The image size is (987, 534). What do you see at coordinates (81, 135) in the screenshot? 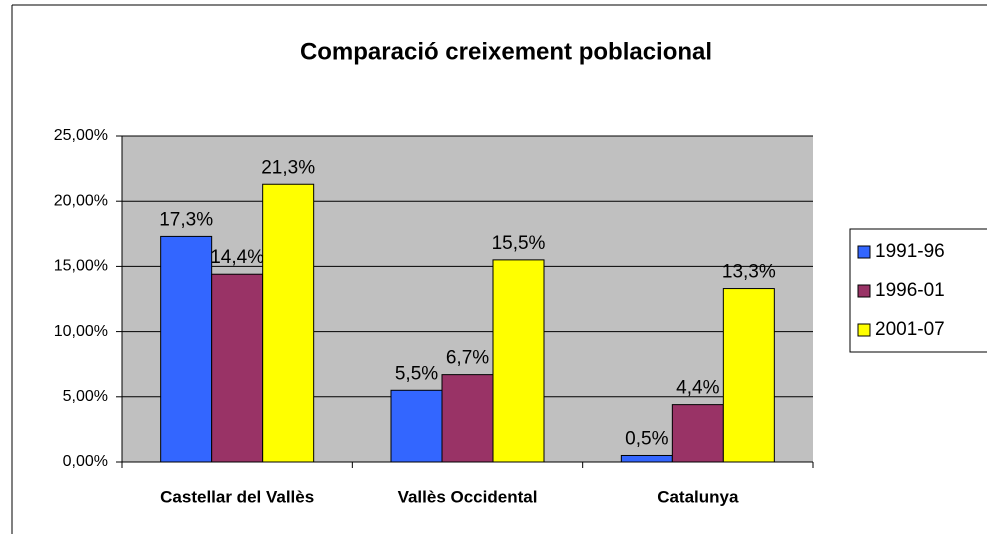
I see `y-tick-label: 25,00%` at bounding box center [81, 135].